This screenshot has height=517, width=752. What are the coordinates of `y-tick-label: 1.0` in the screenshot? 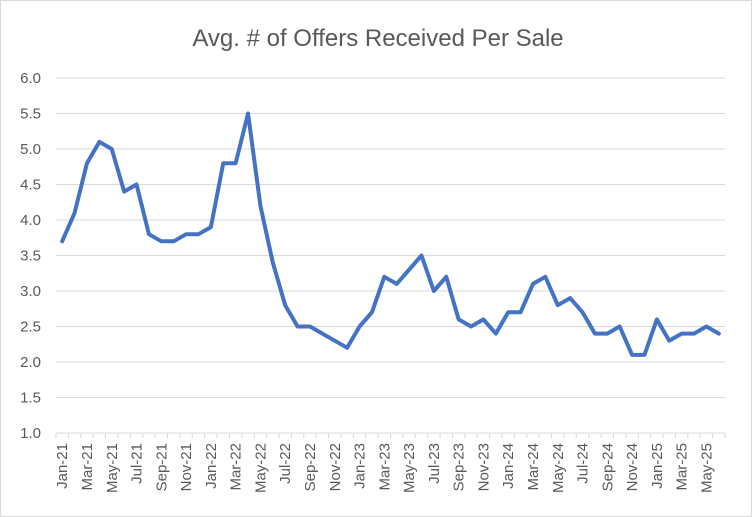 It's located at (30, 433).